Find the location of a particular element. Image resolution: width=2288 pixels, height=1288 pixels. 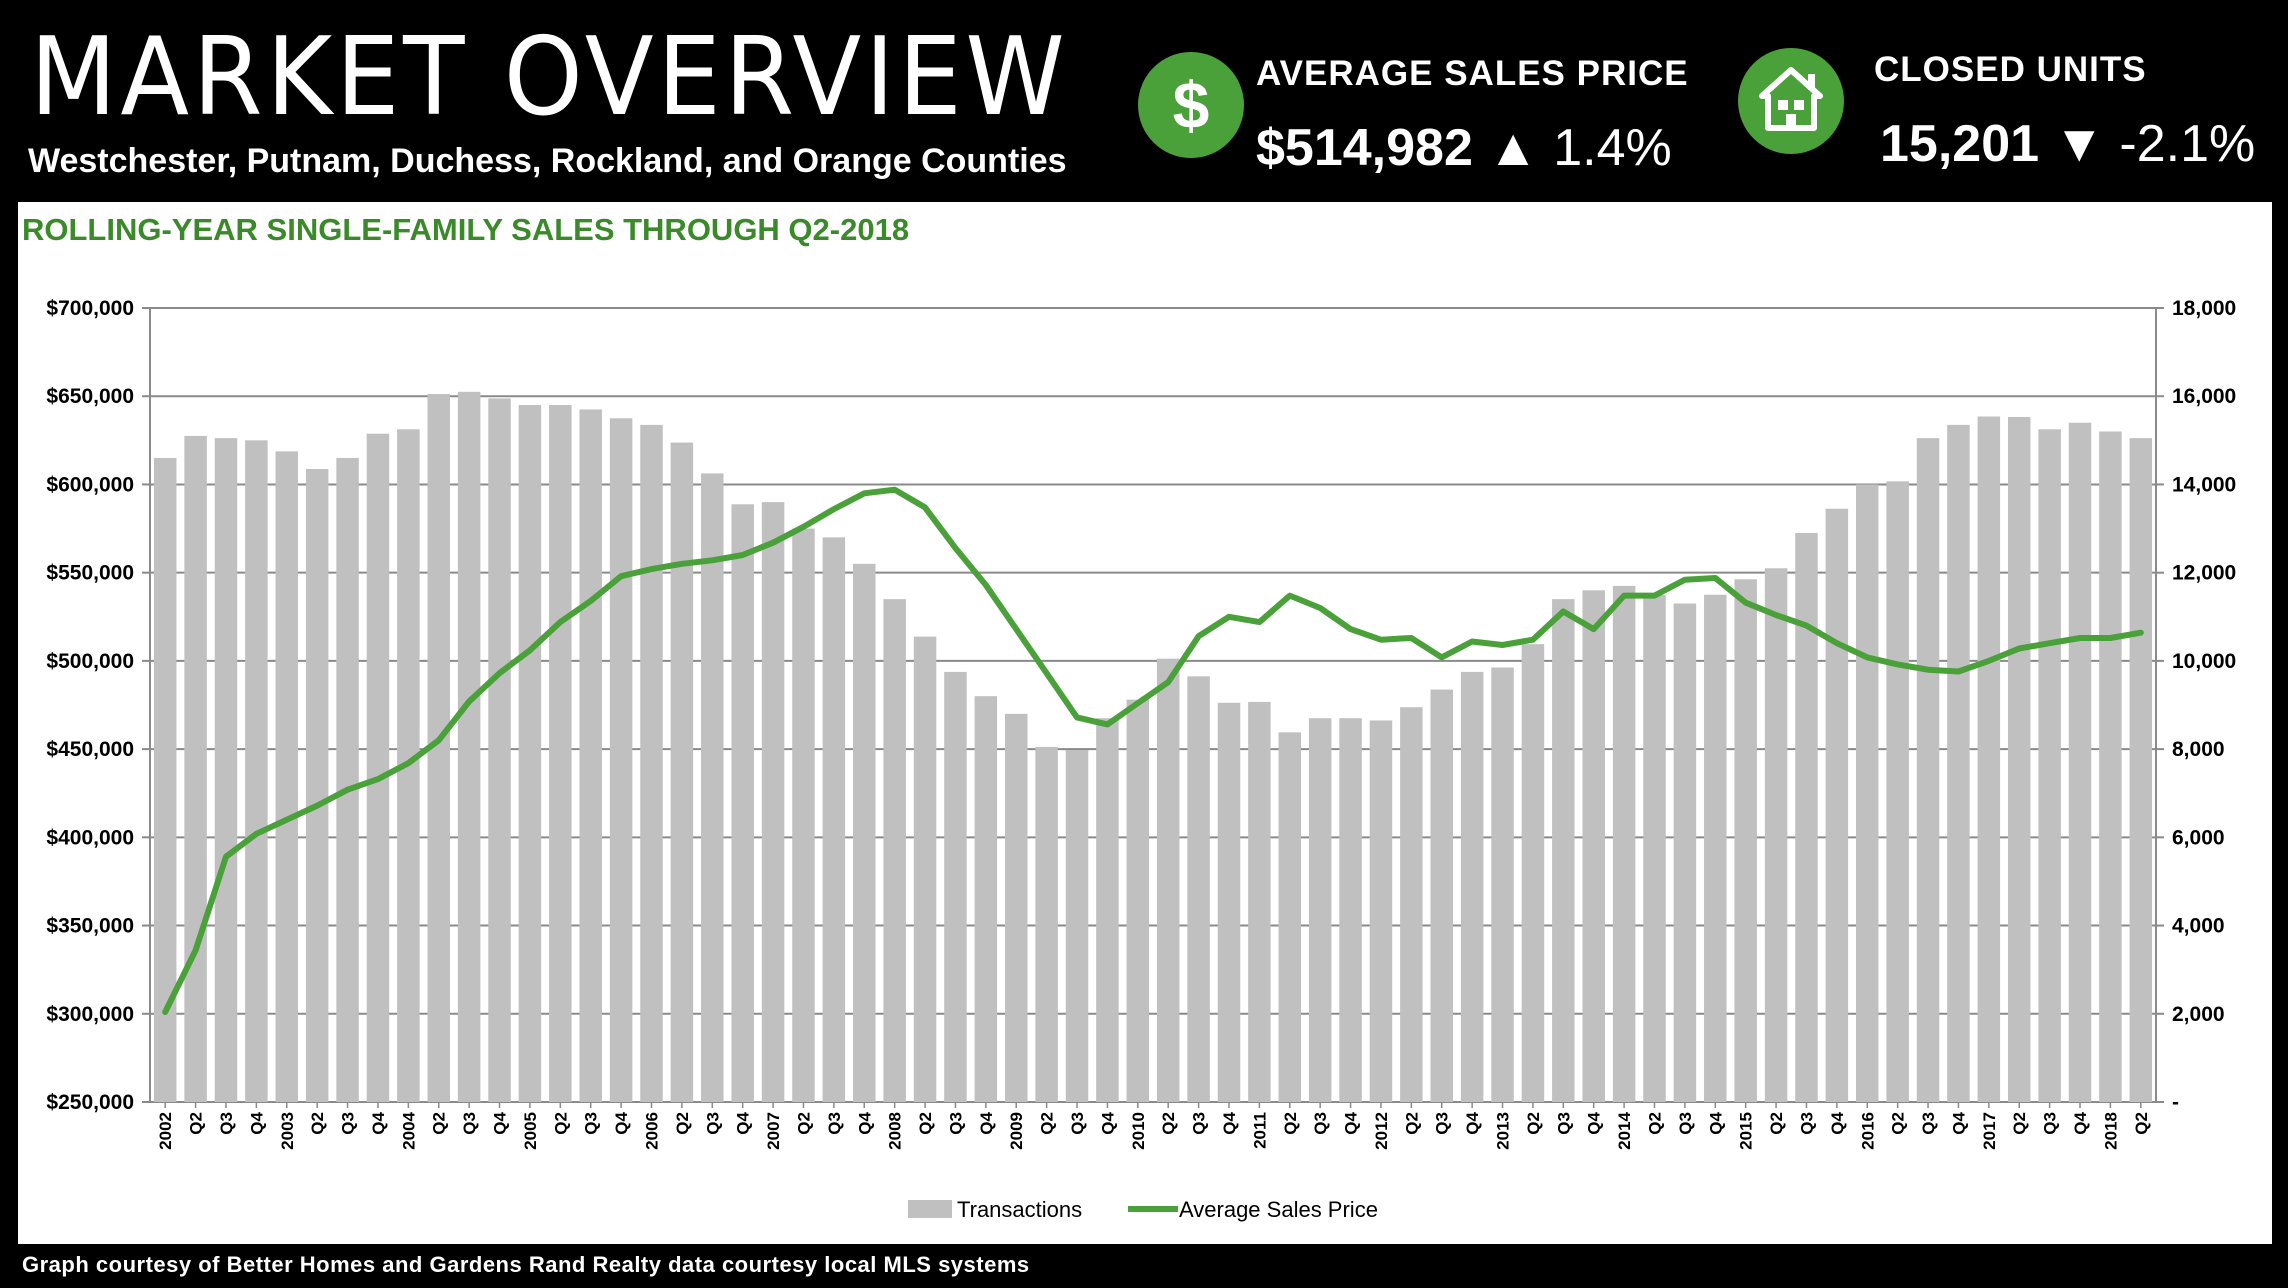

x-tick-label: 2002 is located at coordinates (165, 1131).